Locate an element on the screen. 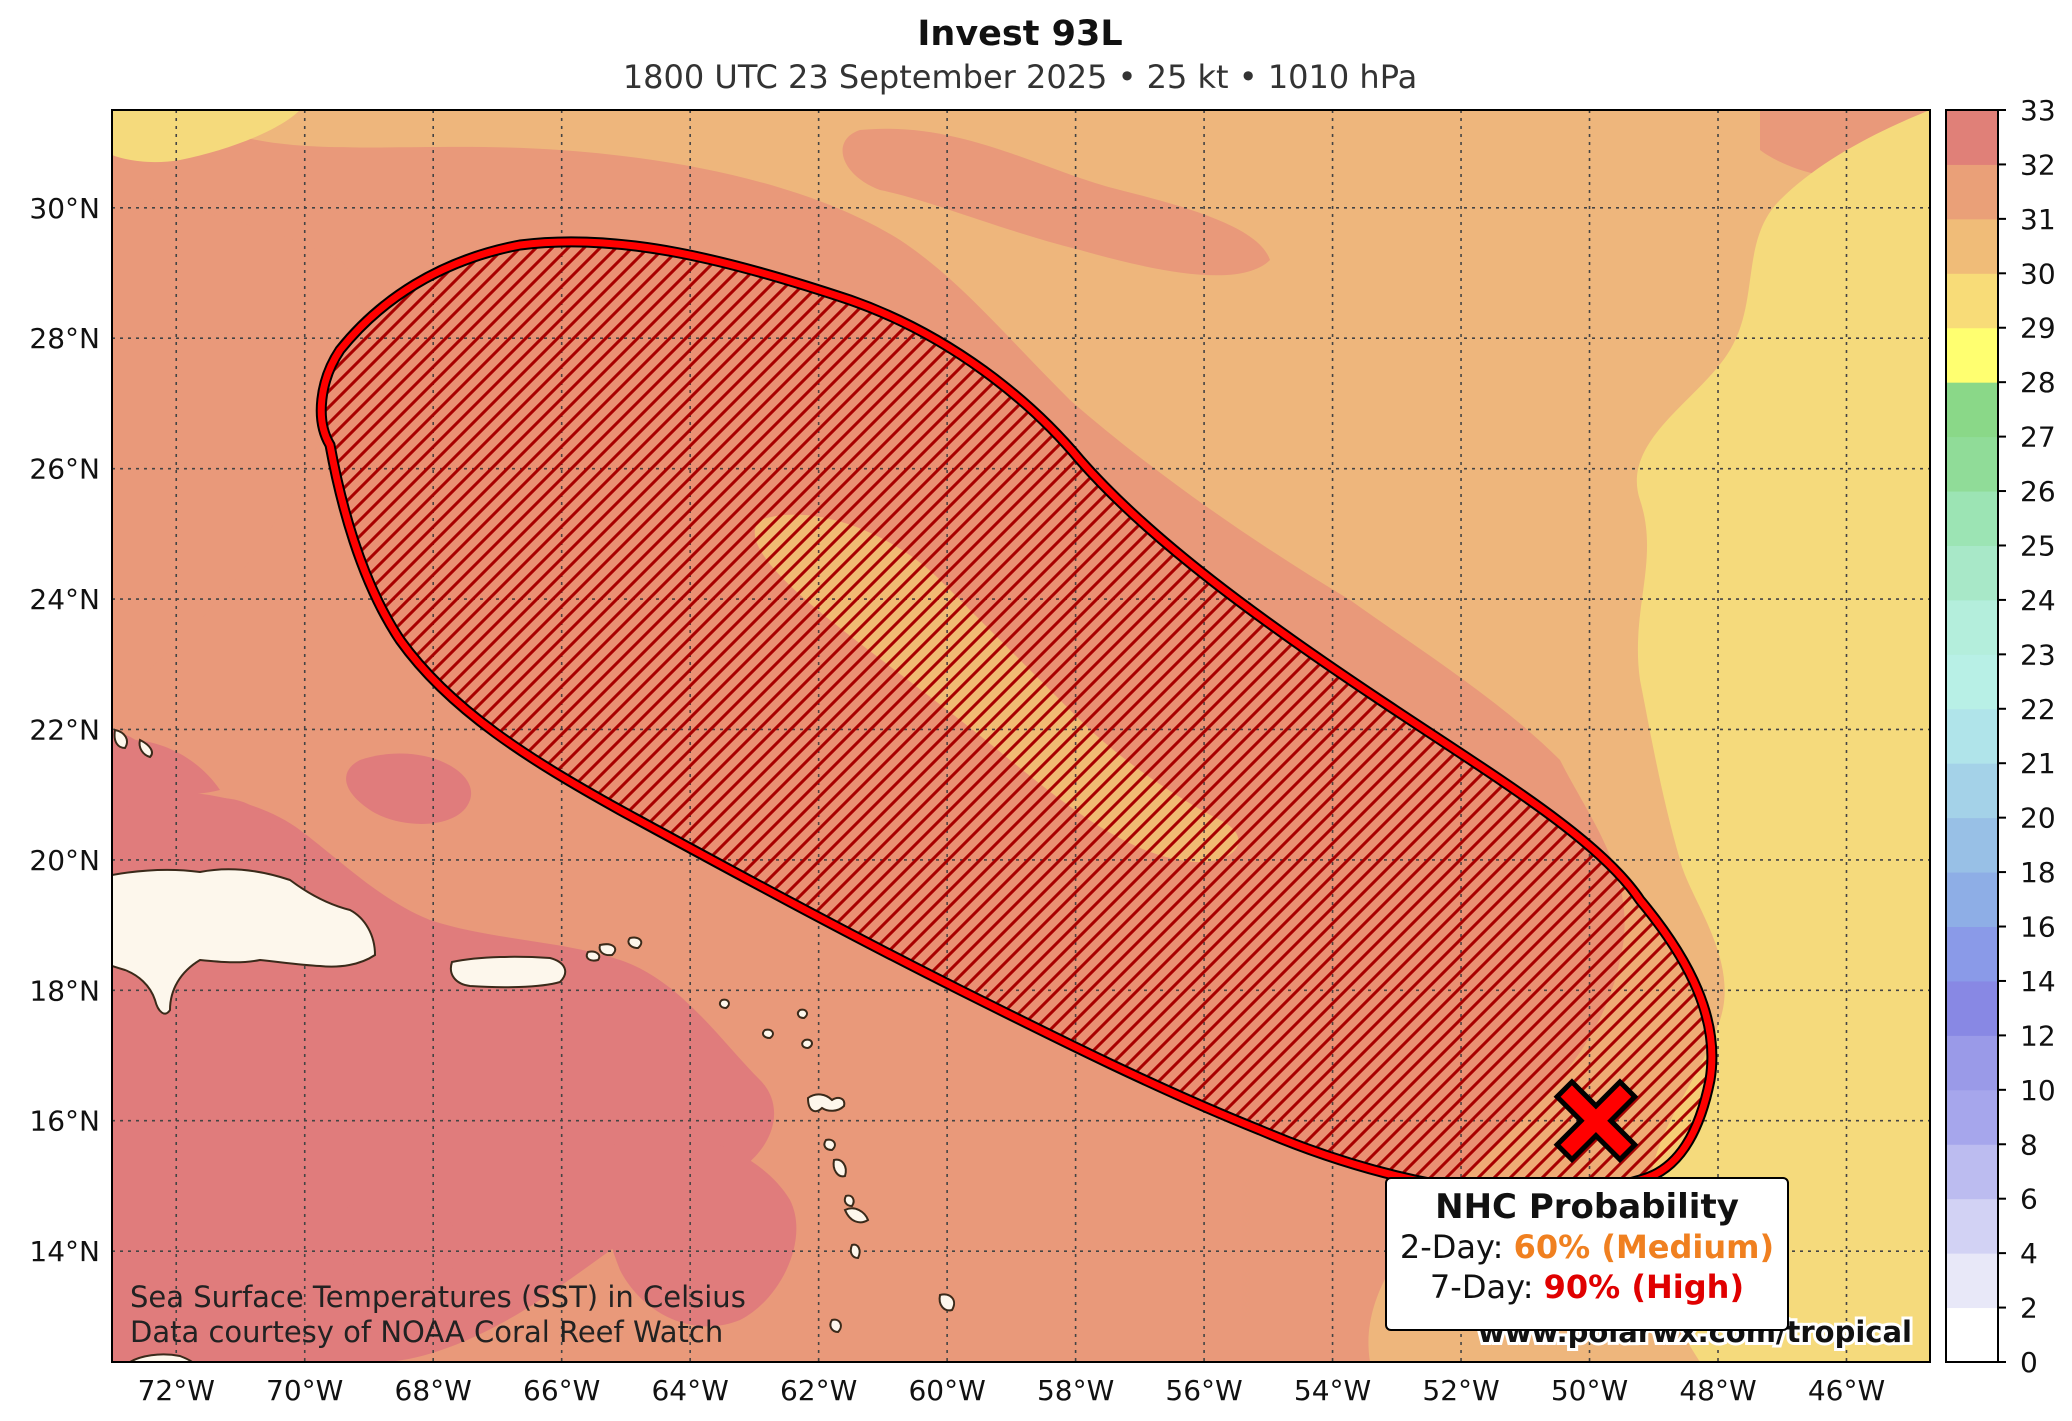 The width and height of the screenshot is (2072, 1421). seven-day-row: 7-Day: 90% (High) is located at coordinates (1587, 1287).